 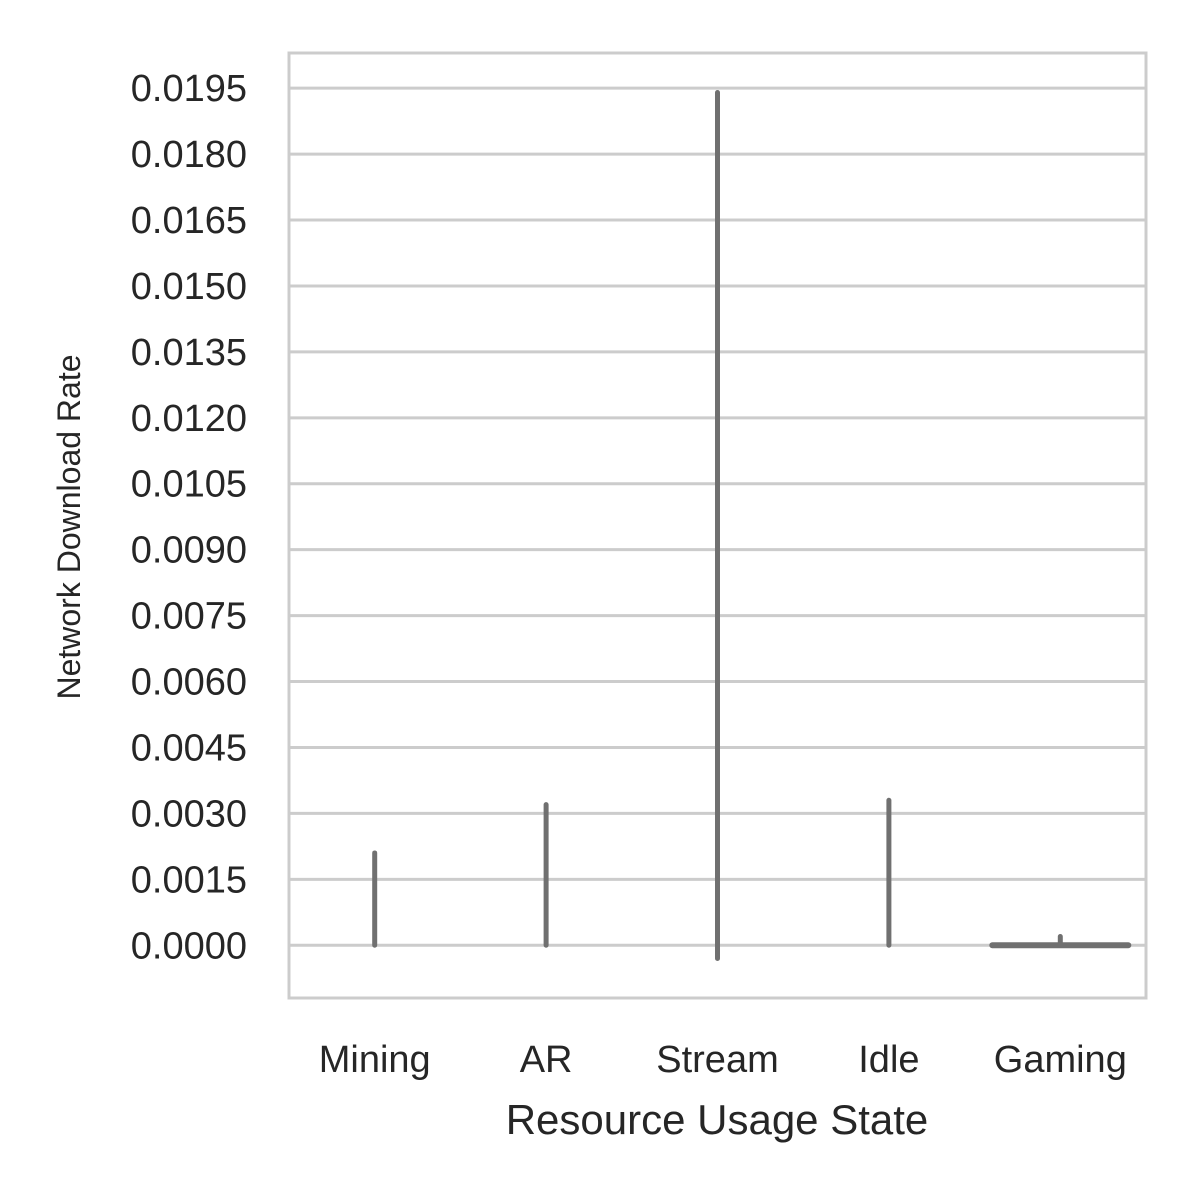 I want to click on y-tick-label: 0.0105, so click(x=189, y=485).